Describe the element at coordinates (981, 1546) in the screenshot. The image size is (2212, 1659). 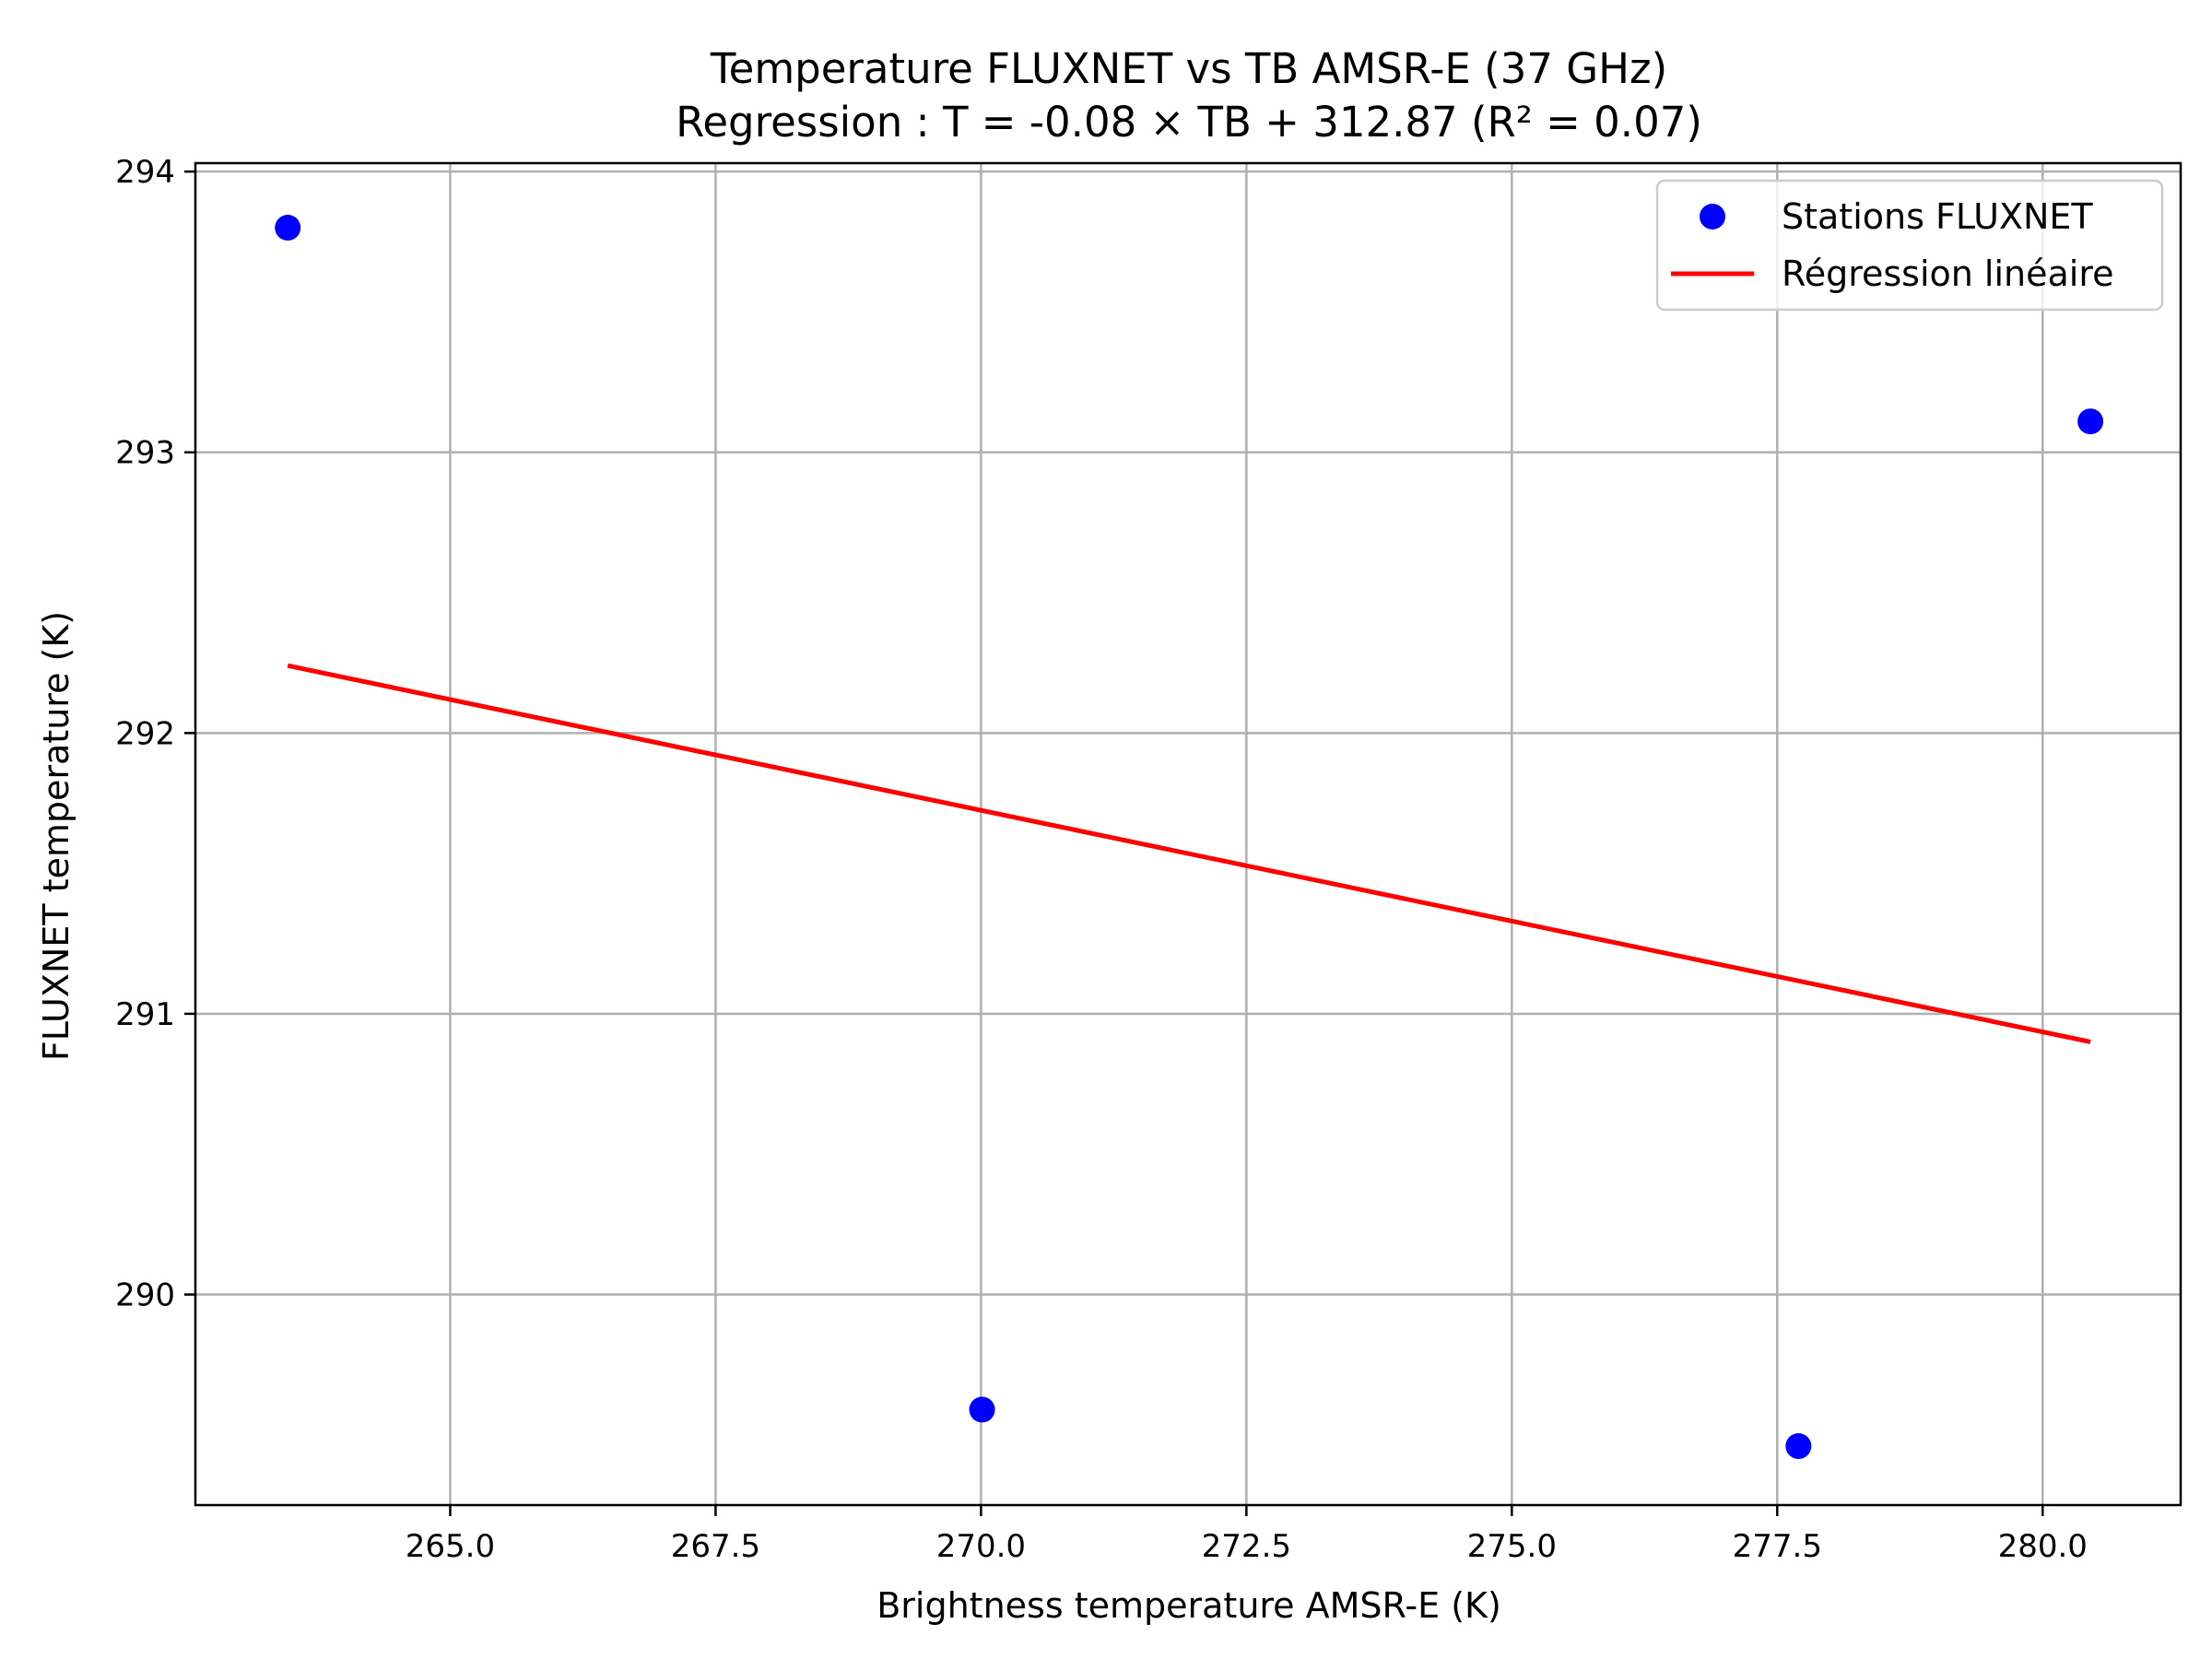
I see `x-tick-label: 270.0` at that location.